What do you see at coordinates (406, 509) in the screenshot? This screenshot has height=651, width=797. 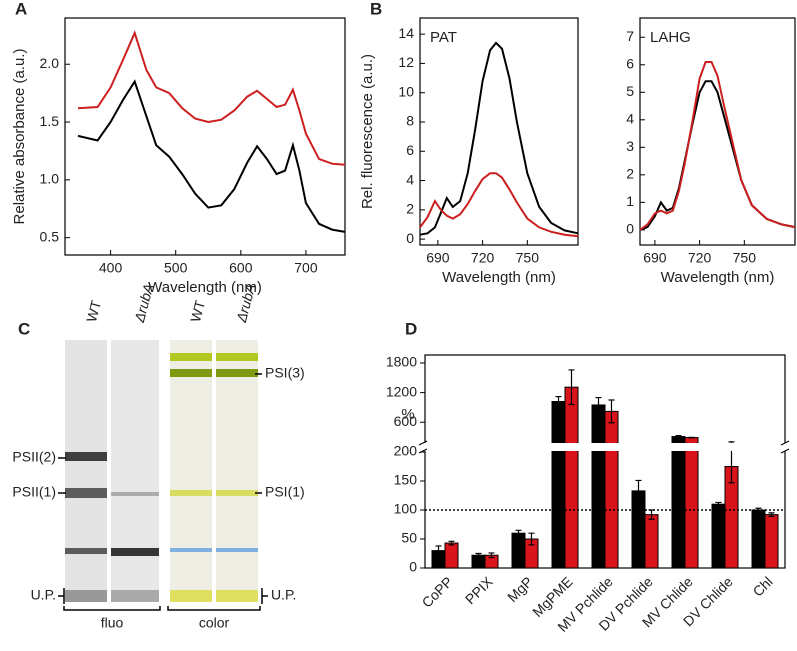 I see `y-tick-label: 100` at bounding box center [406, 509].